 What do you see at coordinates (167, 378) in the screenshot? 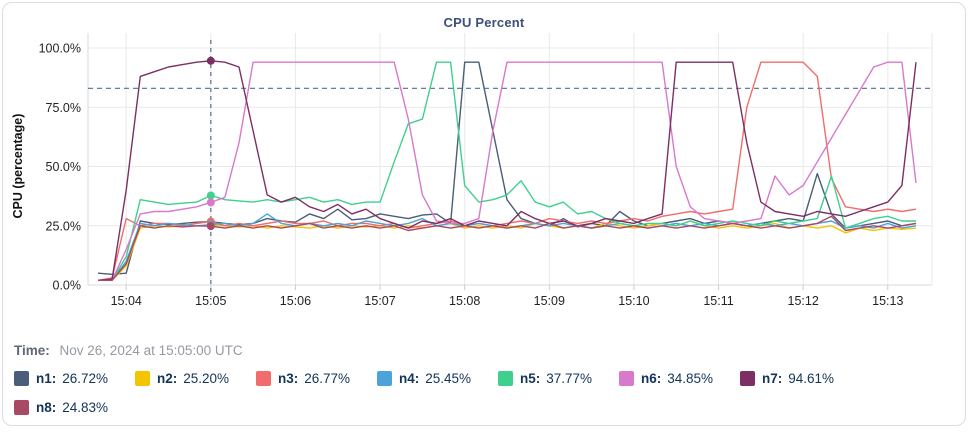
I see `legend-label: n2:` at bounding box center [167, 378].